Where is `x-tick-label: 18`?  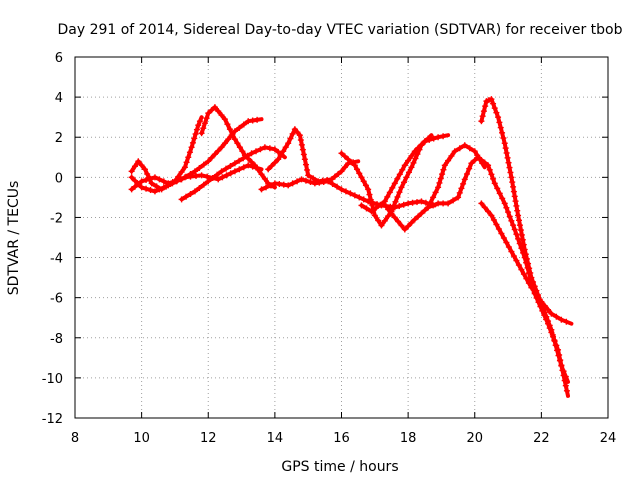 x-tick-label: 18 is located at coordinates (408, 438).